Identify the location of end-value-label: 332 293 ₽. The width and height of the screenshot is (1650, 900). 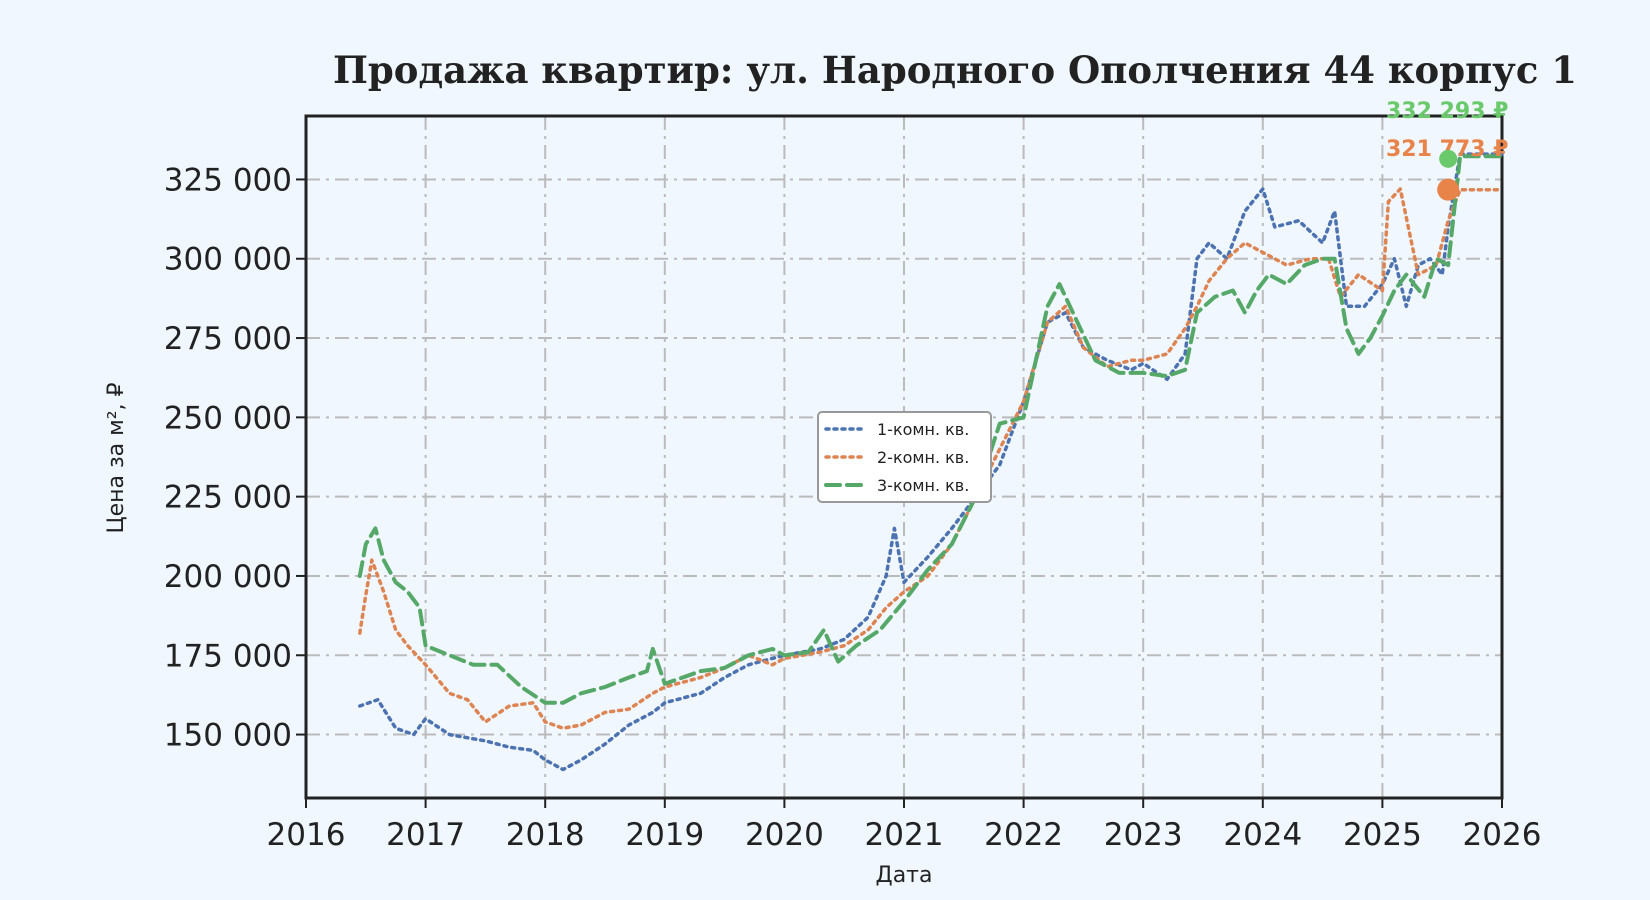
(1447, 111).